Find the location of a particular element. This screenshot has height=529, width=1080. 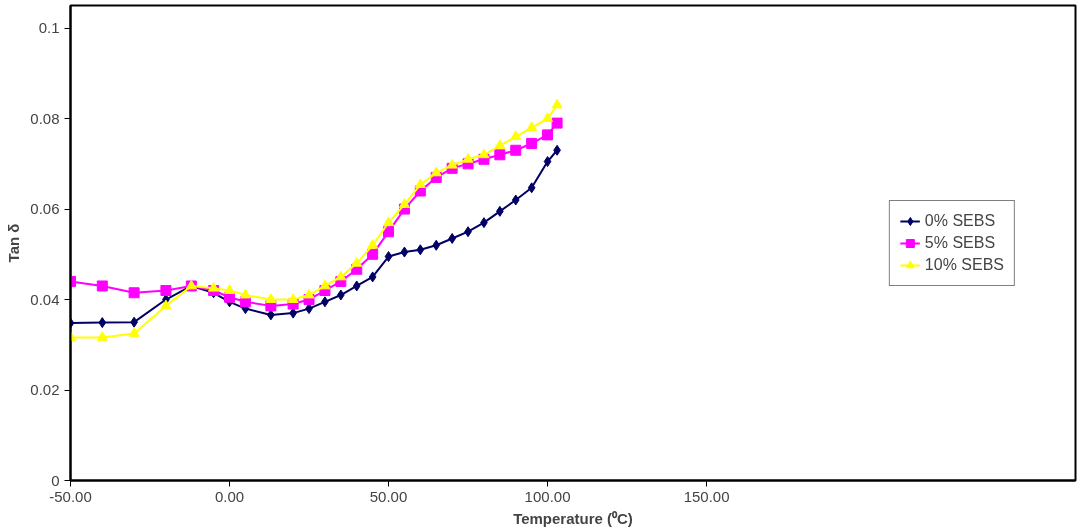

x-tick-label: 50.00 is located at coordinates (388, 496).